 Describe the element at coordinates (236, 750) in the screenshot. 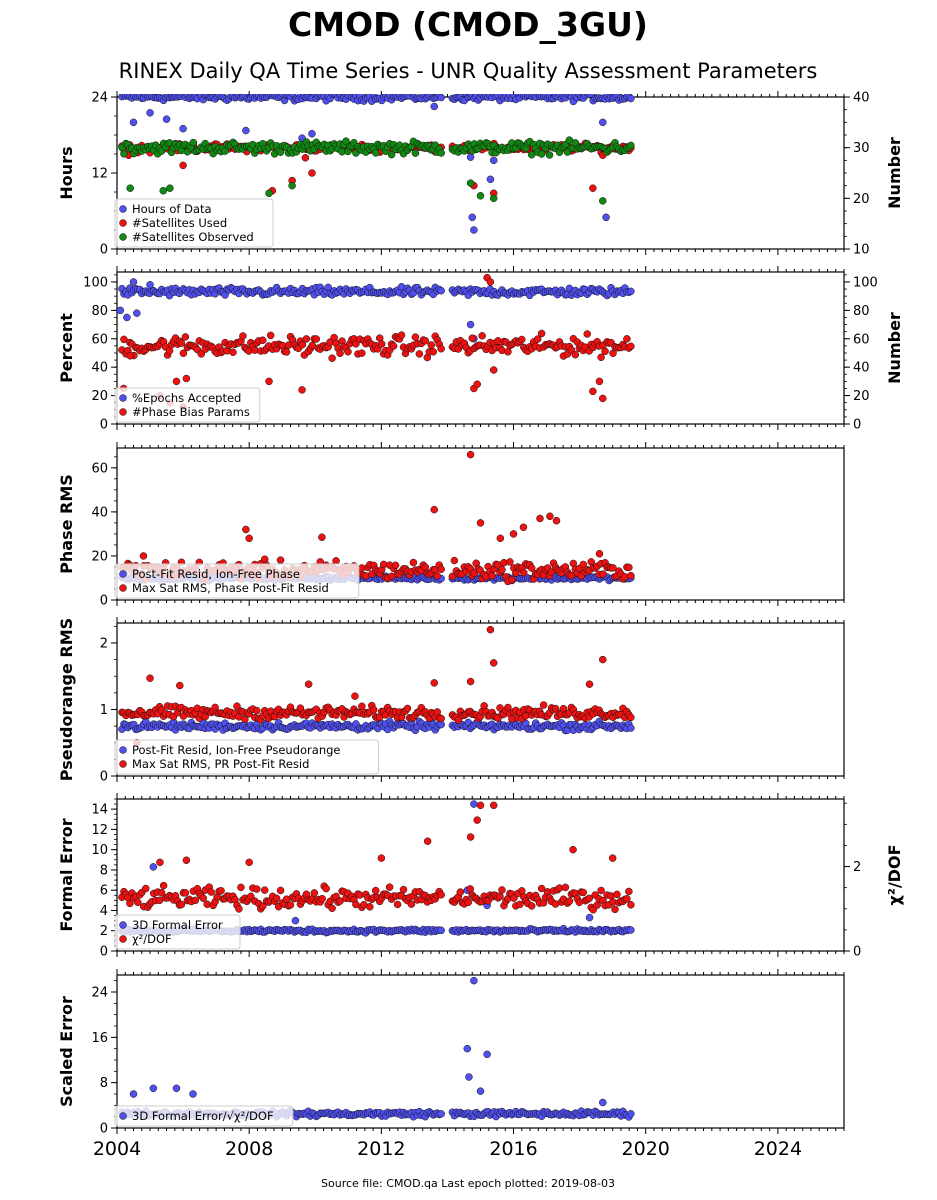

I see `legend-label: Post-Fit Resid, Ion-Free Pseudorange` at that location.